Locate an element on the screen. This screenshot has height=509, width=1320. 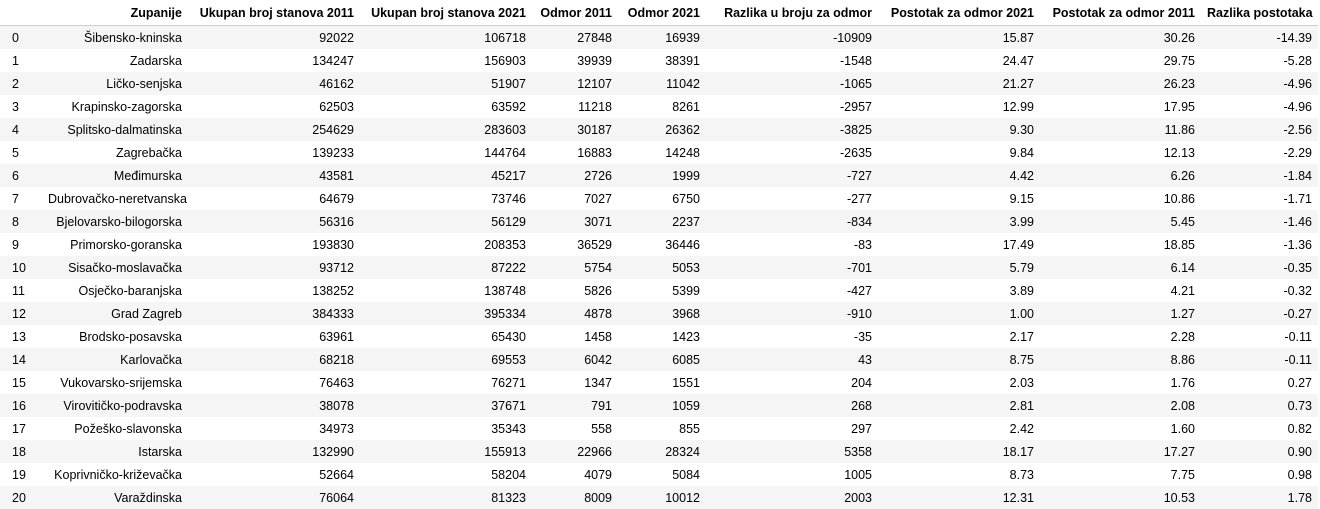
table-cell: 28324 is located at coordinates (662, 451).